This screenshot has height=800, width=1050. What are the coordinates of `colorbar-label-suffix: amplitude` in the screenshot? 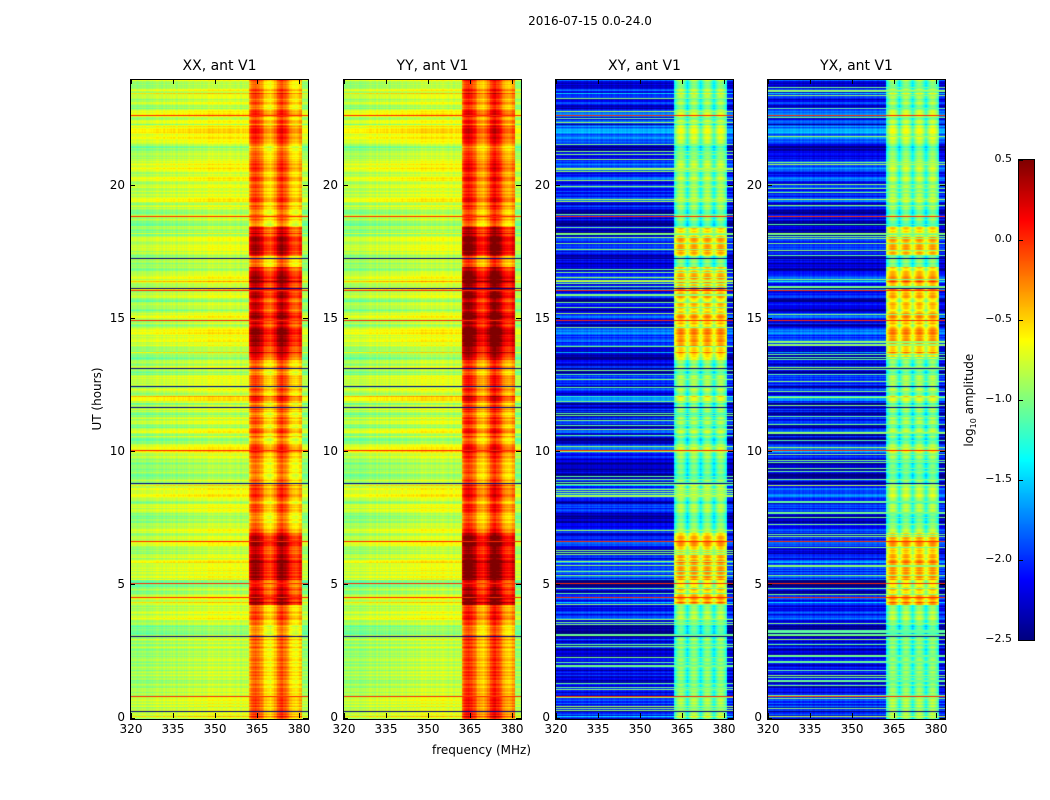 It's located at (968, 386).